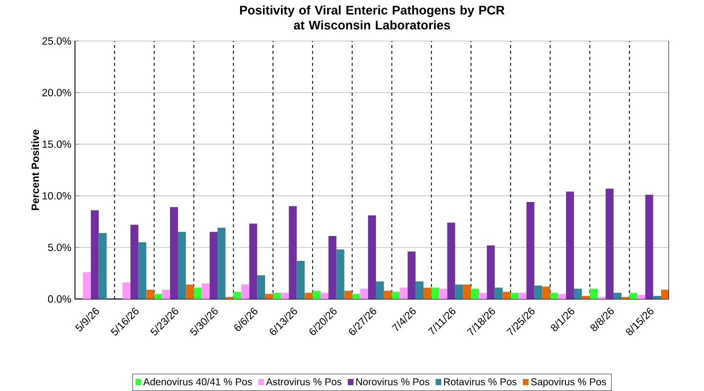 The width and height of the screenshot is (704, 391). What do you see at coordinates (57, 196) in the screenshot?
I see `y-tick-label: 10.0%` at bounding box center [57, 196].